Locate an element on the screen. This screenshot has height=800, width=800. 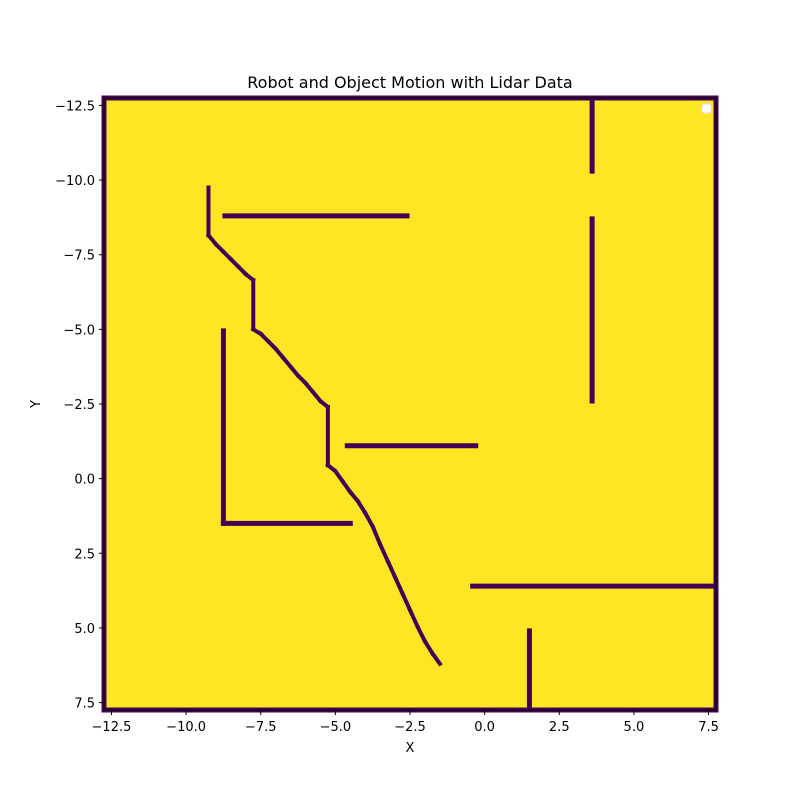
x-tick-label: 7.5 is located at coordinates (708, 727).